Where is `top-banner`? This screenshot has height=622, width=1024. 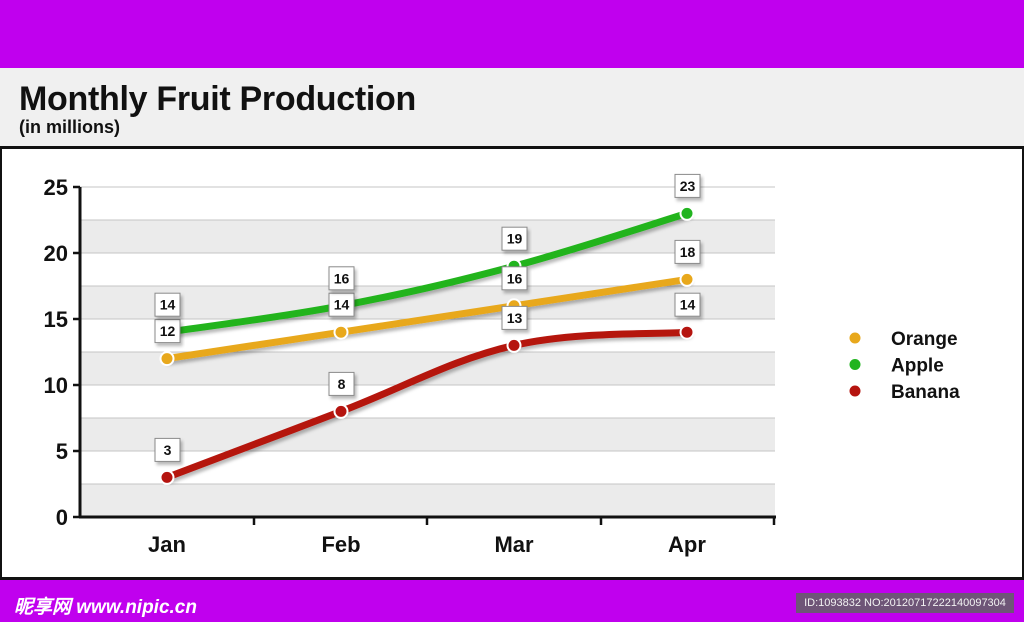 top-banner is located at coordinates (512, 34).